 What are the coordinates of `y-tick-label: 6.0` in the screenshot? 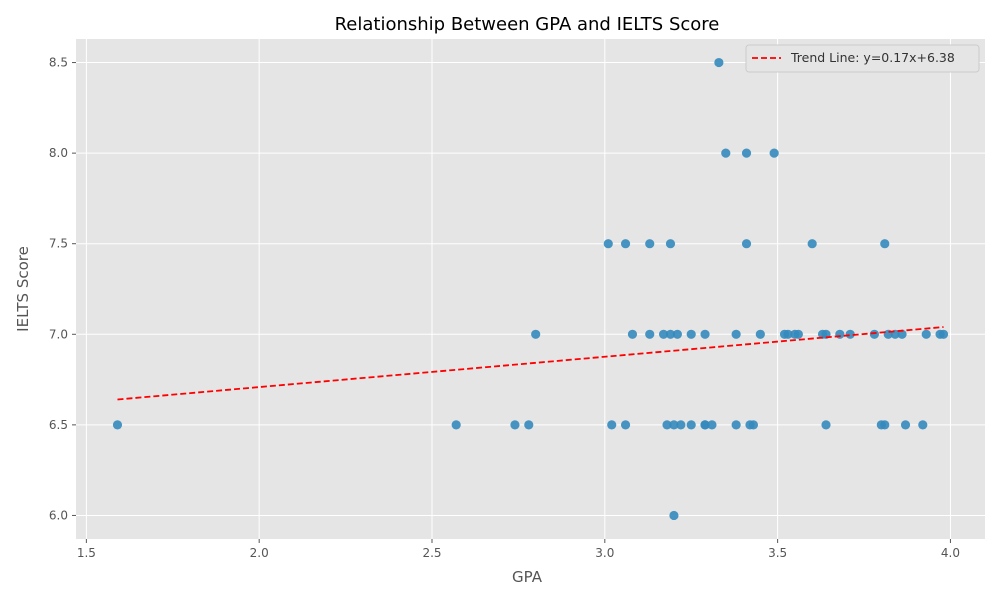 It's located at (58, 515).